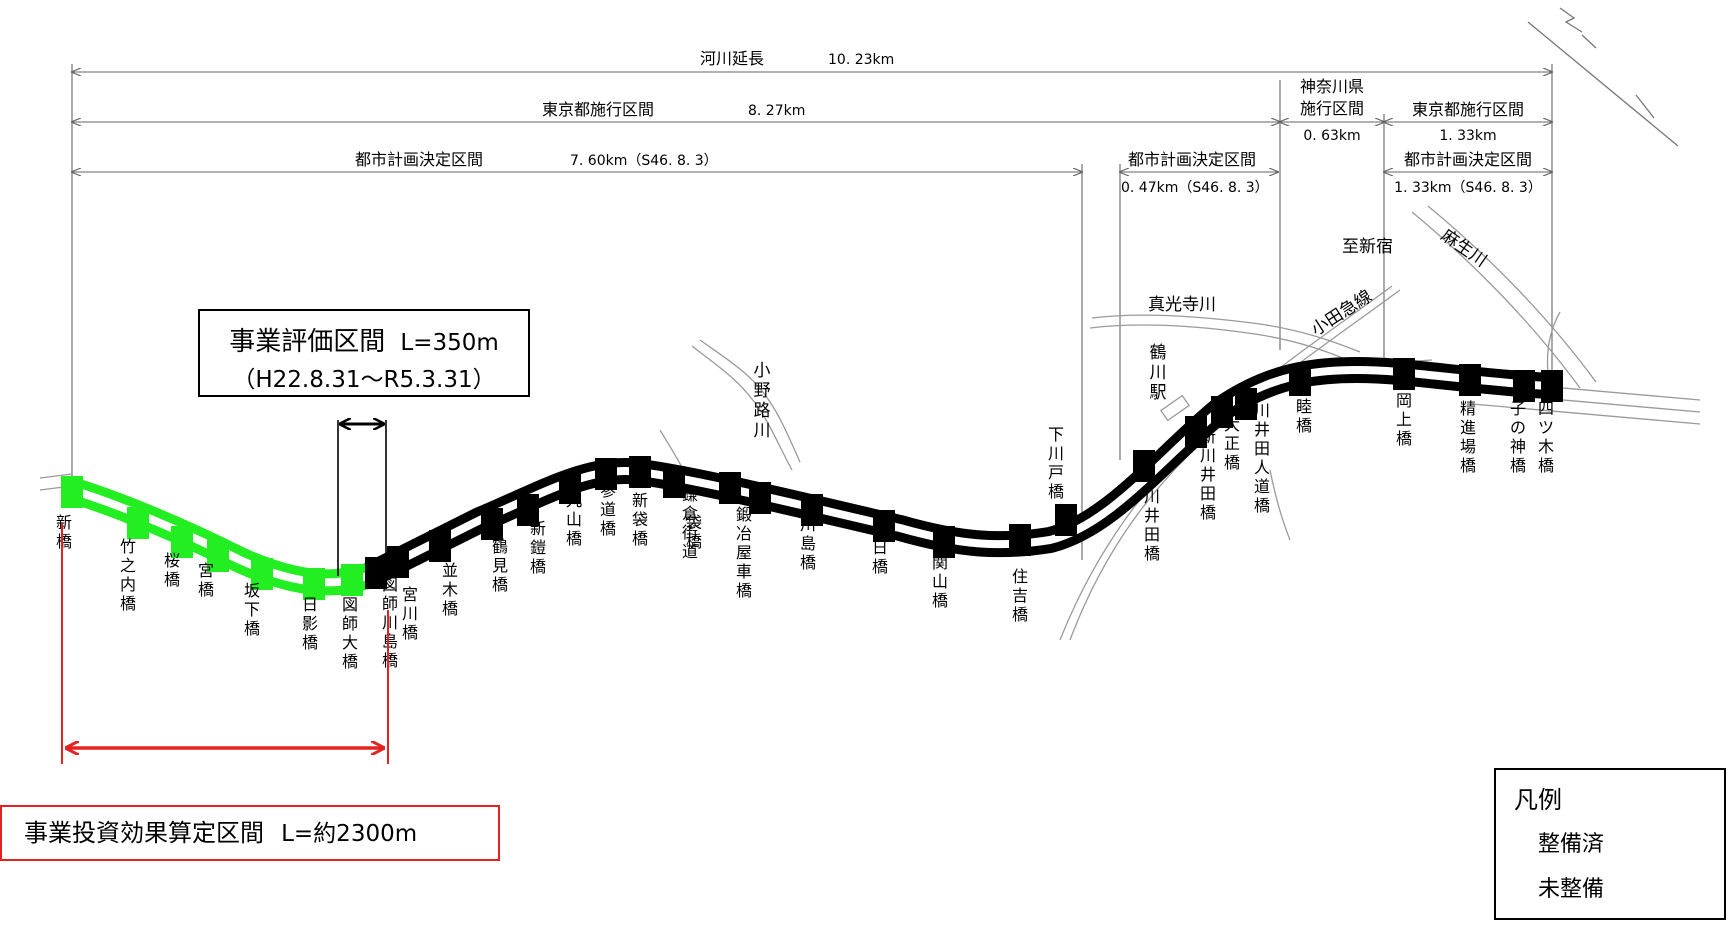  Describe the element at coordinates (1404, 419) in the screenshot. I see `bridge-label: 岡上橋` at that location.